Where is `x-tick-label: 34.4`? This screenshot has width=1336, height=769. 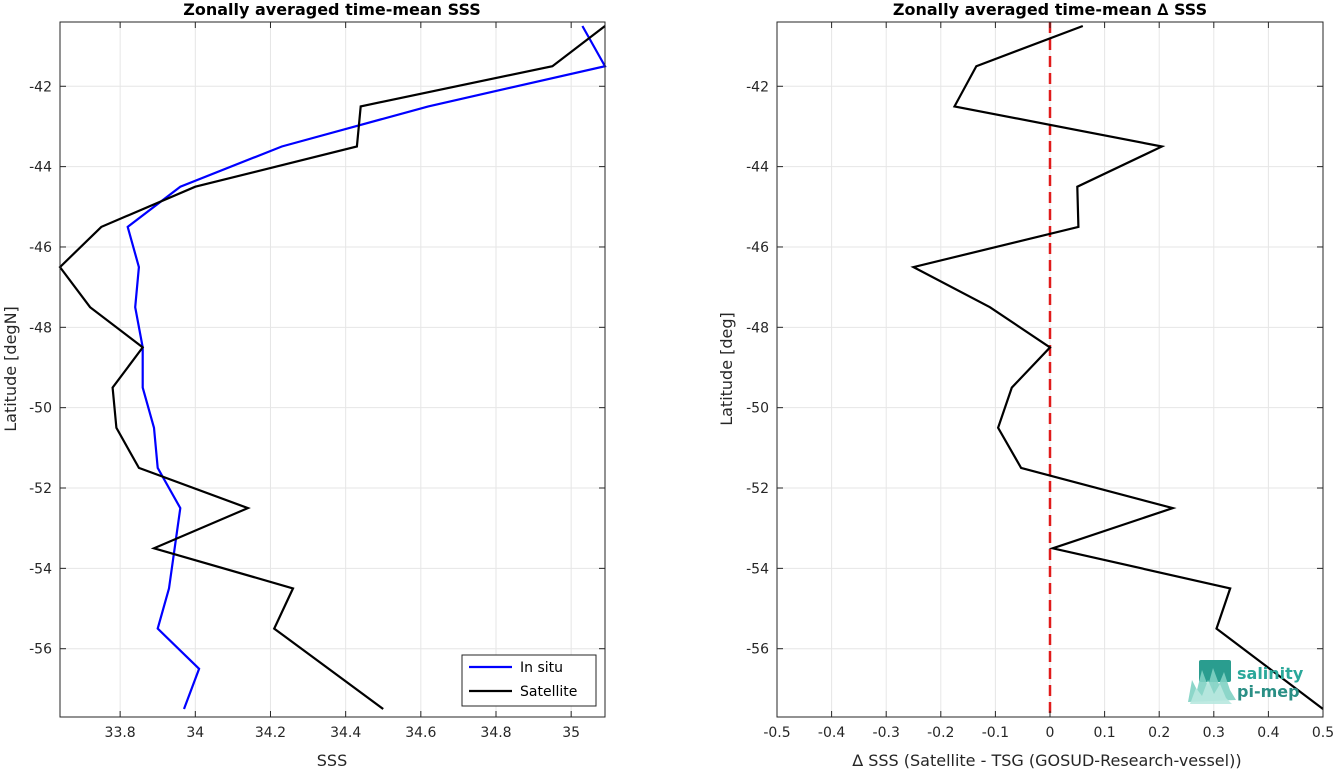
x-tick-label: 34.4 is located at coordinates (345, 733).